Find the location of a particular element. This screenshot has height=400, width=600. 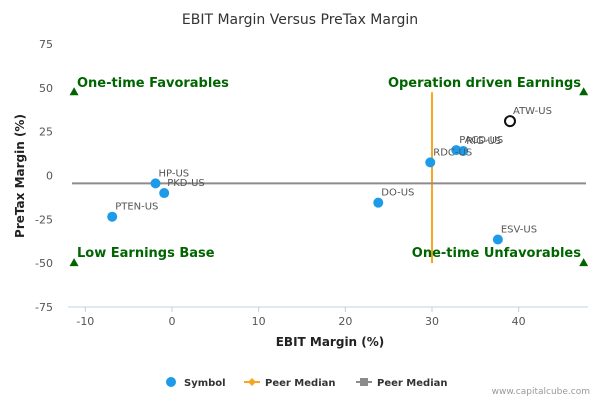

y-axis-title: PreTax Margin (%) is located at coordinates (20, 176).